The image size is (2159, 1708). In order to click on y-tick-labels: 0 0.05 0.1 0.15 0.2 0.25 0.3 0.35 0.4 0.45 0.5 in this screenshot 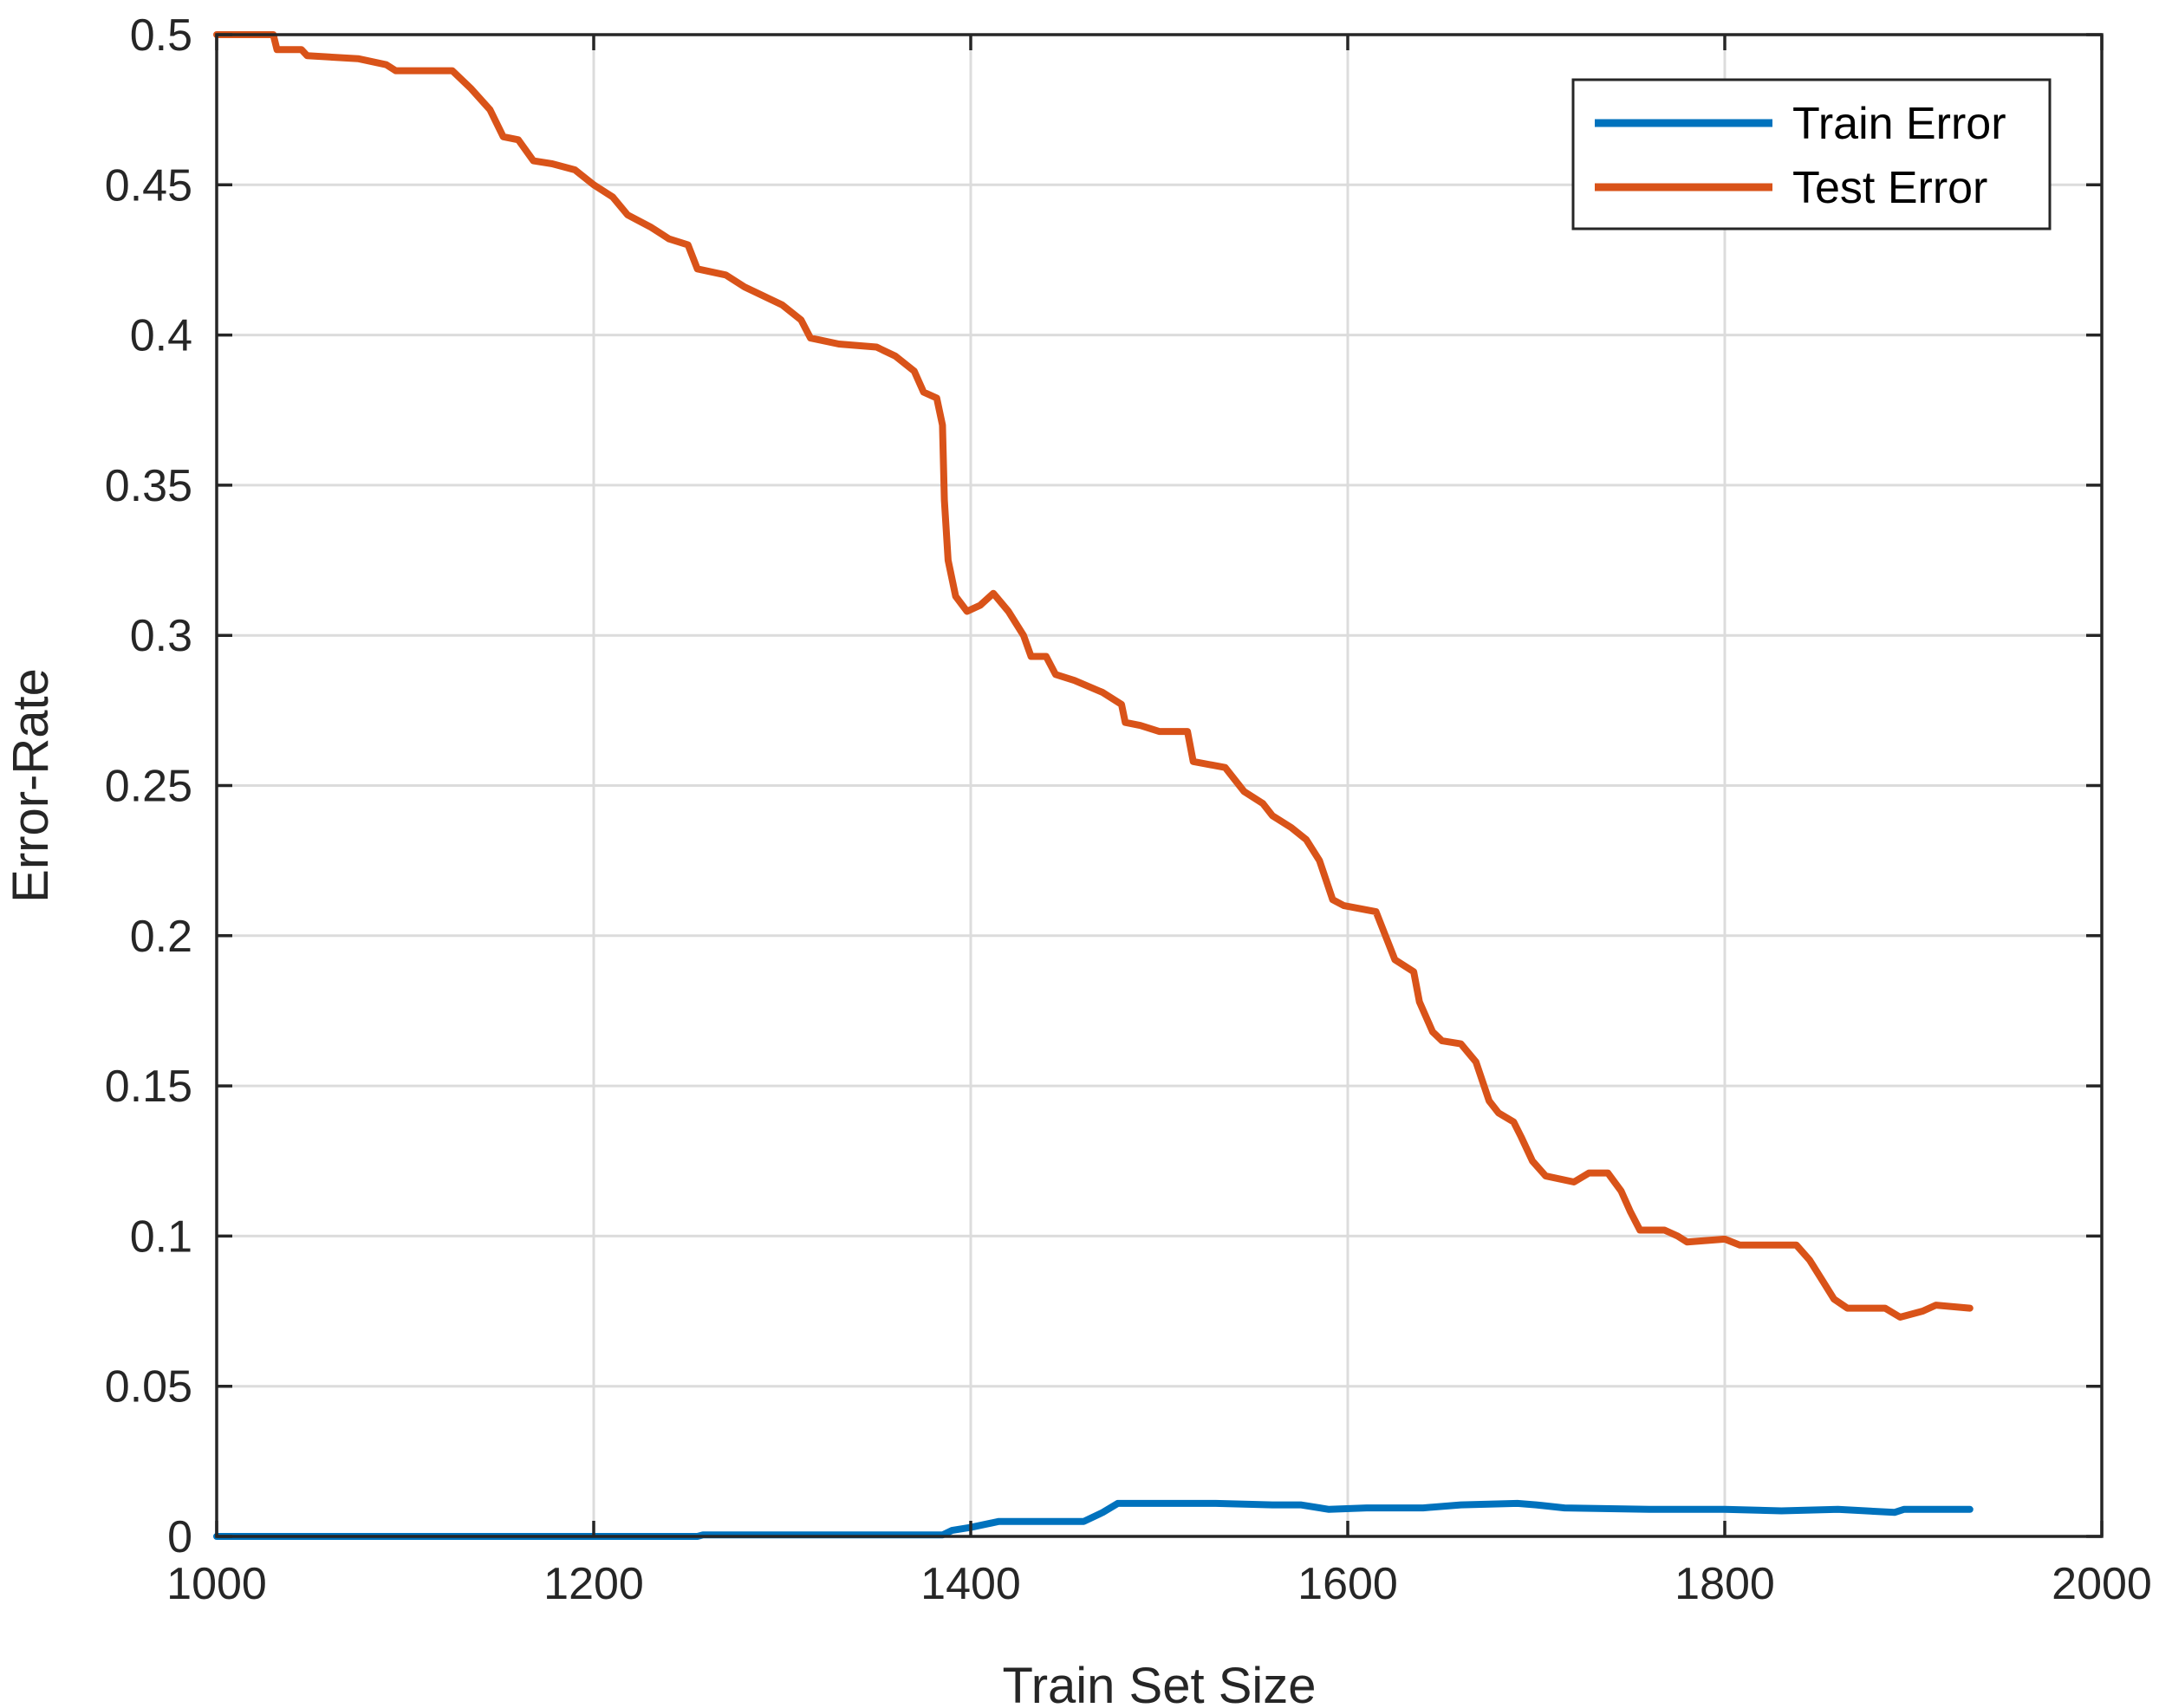, I will do `click(148, 786)`.